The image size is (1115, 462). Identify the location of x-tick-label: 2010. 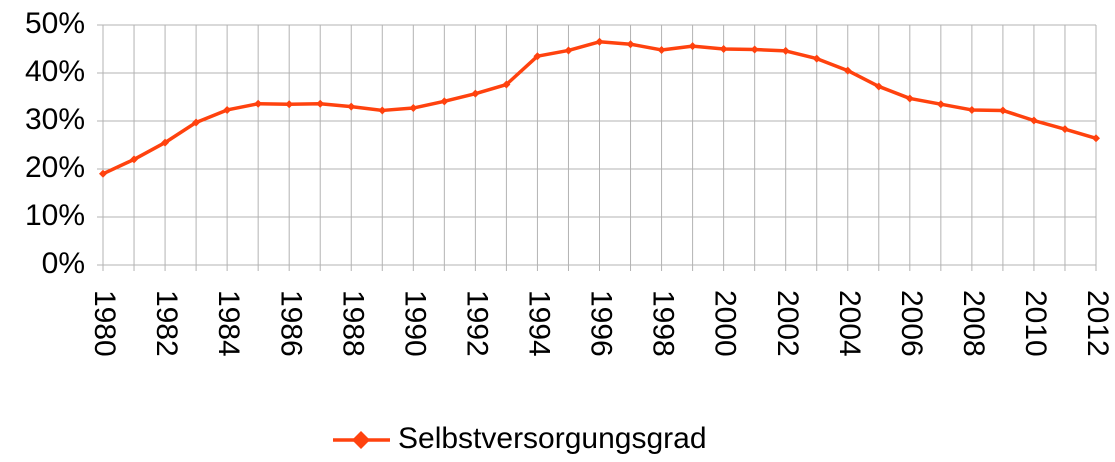
(1035, 323).